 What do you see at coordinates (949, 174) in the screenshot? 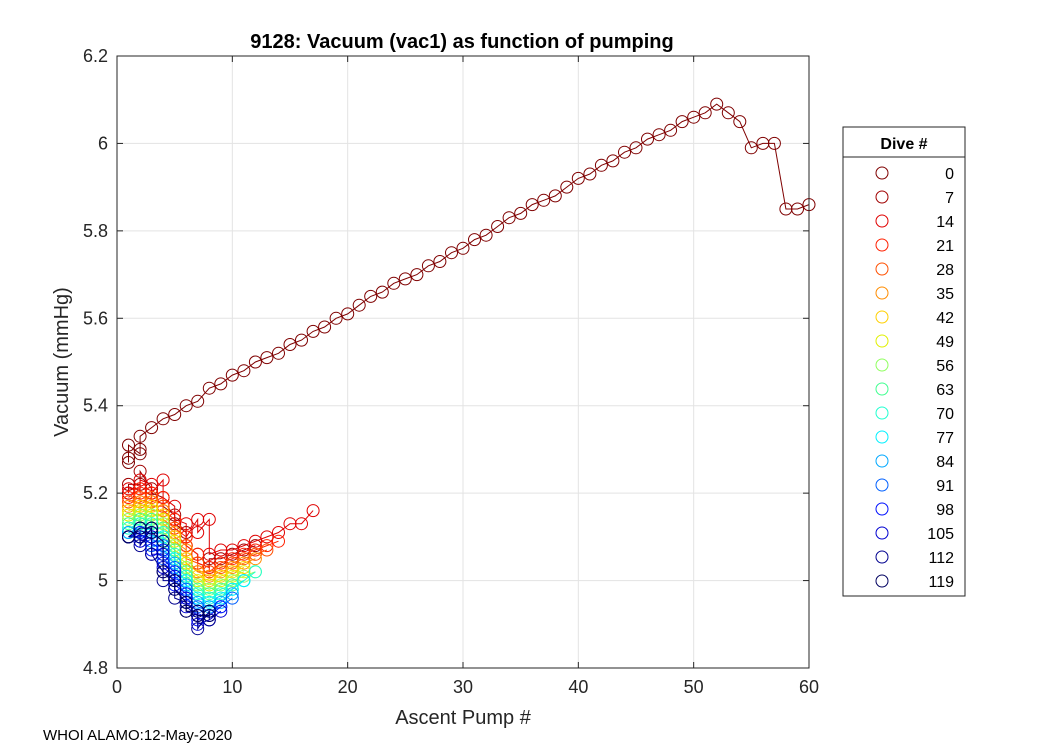
I see `legend-label: 0` at bounding box center [949, 174].